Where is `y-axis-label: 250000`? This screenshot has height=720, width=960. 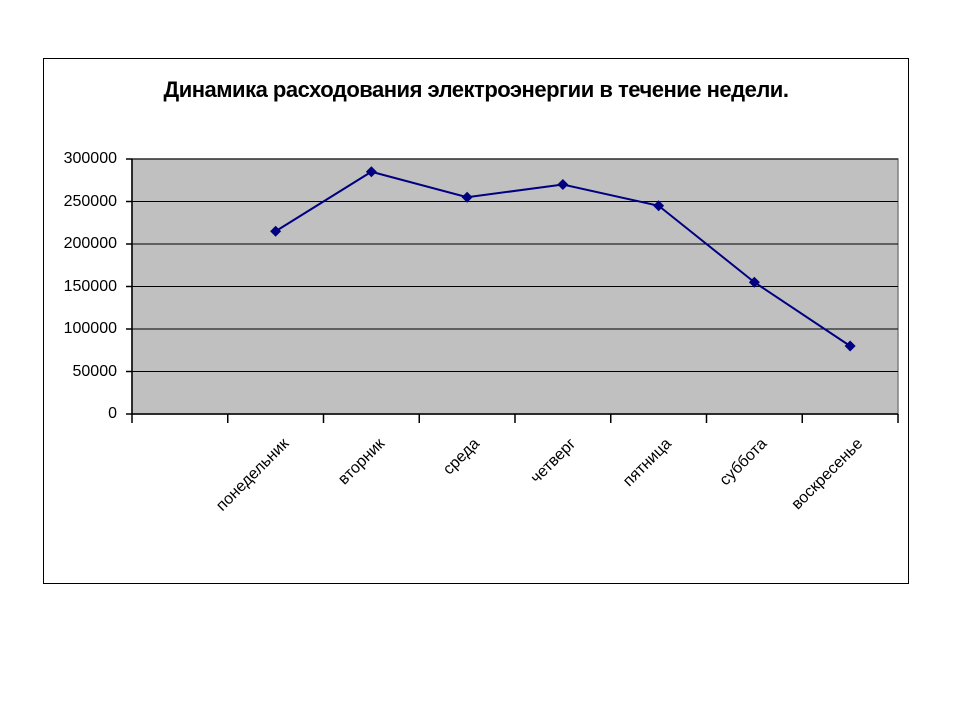 y-axis-label: 250000 is located at coordinates (90, 201).